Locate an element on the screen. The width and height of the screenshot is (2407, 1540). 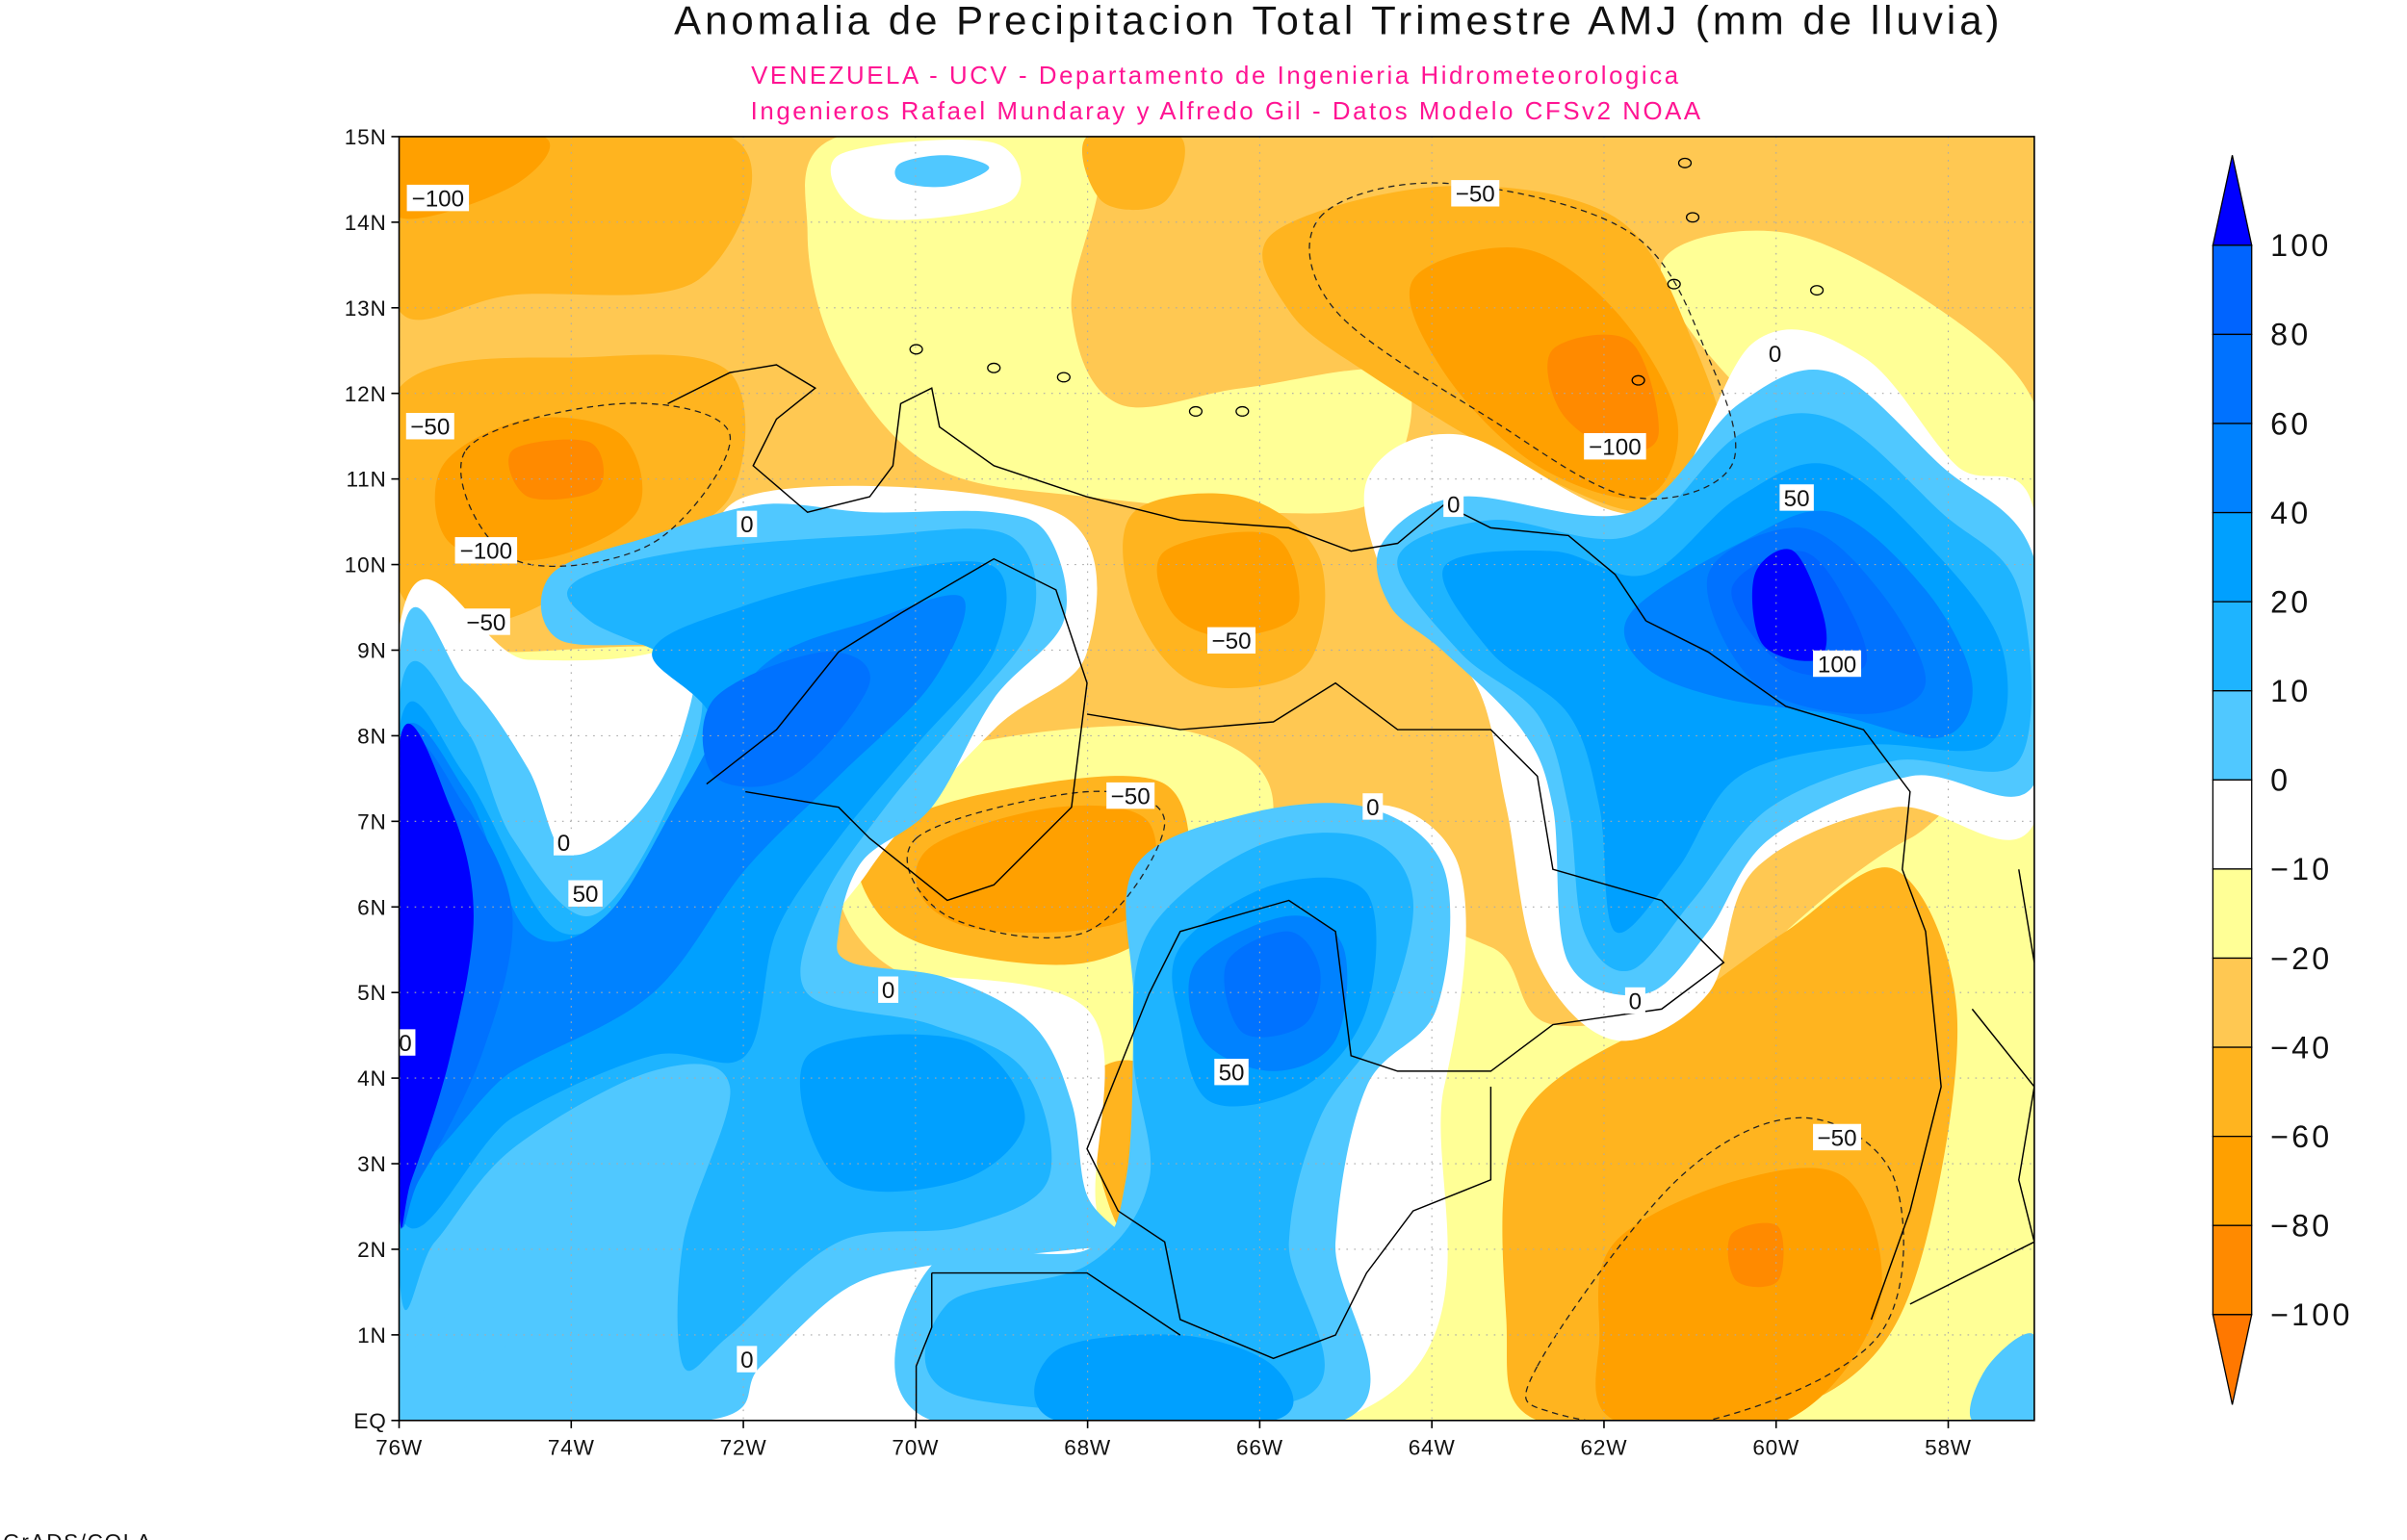
colorbar-label: −100 is located at coordinates (2311, 1314).